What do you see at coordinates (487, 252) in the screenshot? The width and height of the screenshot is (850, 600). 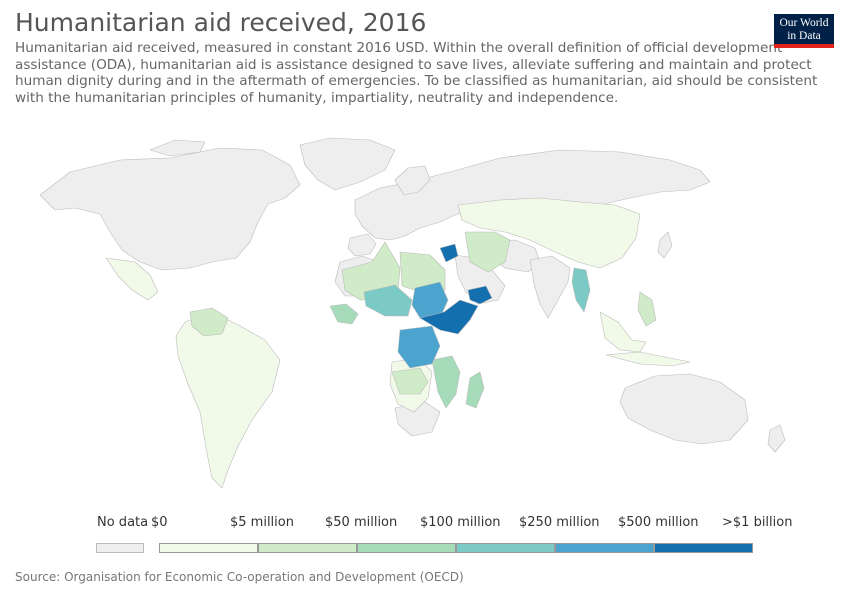 I see `map-region-pakistan-afg` at bounding box center [487, 252].